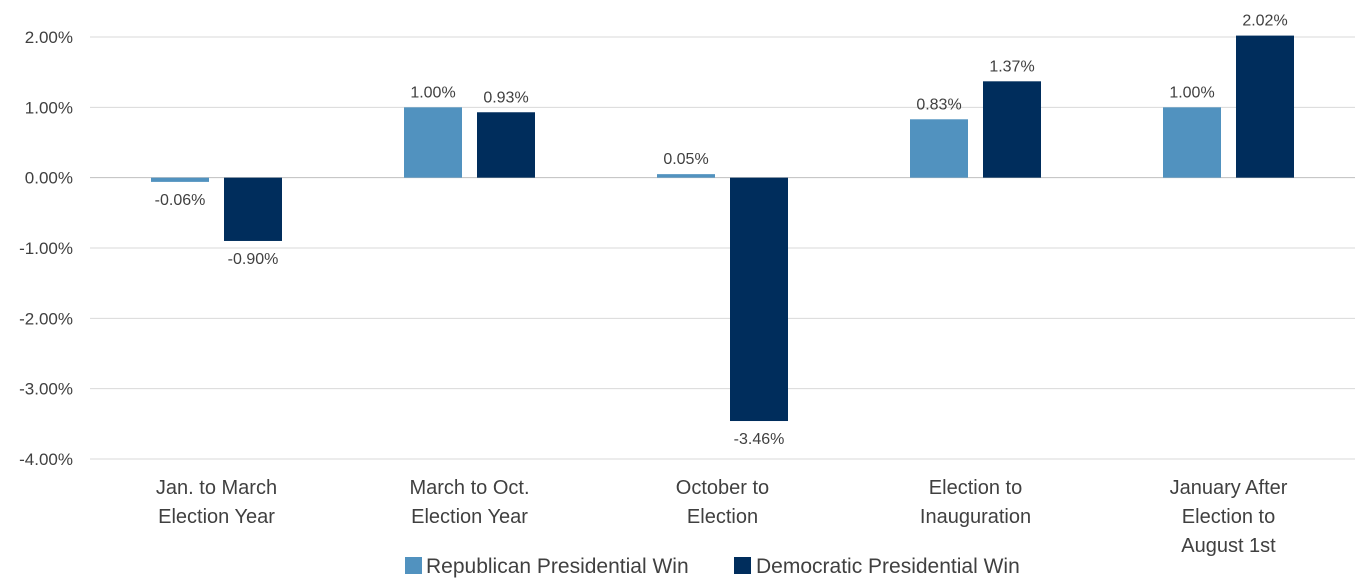 The width and height of the screenshot is (1359, 579). I want to click on x-category-label: January After Election to August 1st, so click(1229, 517).